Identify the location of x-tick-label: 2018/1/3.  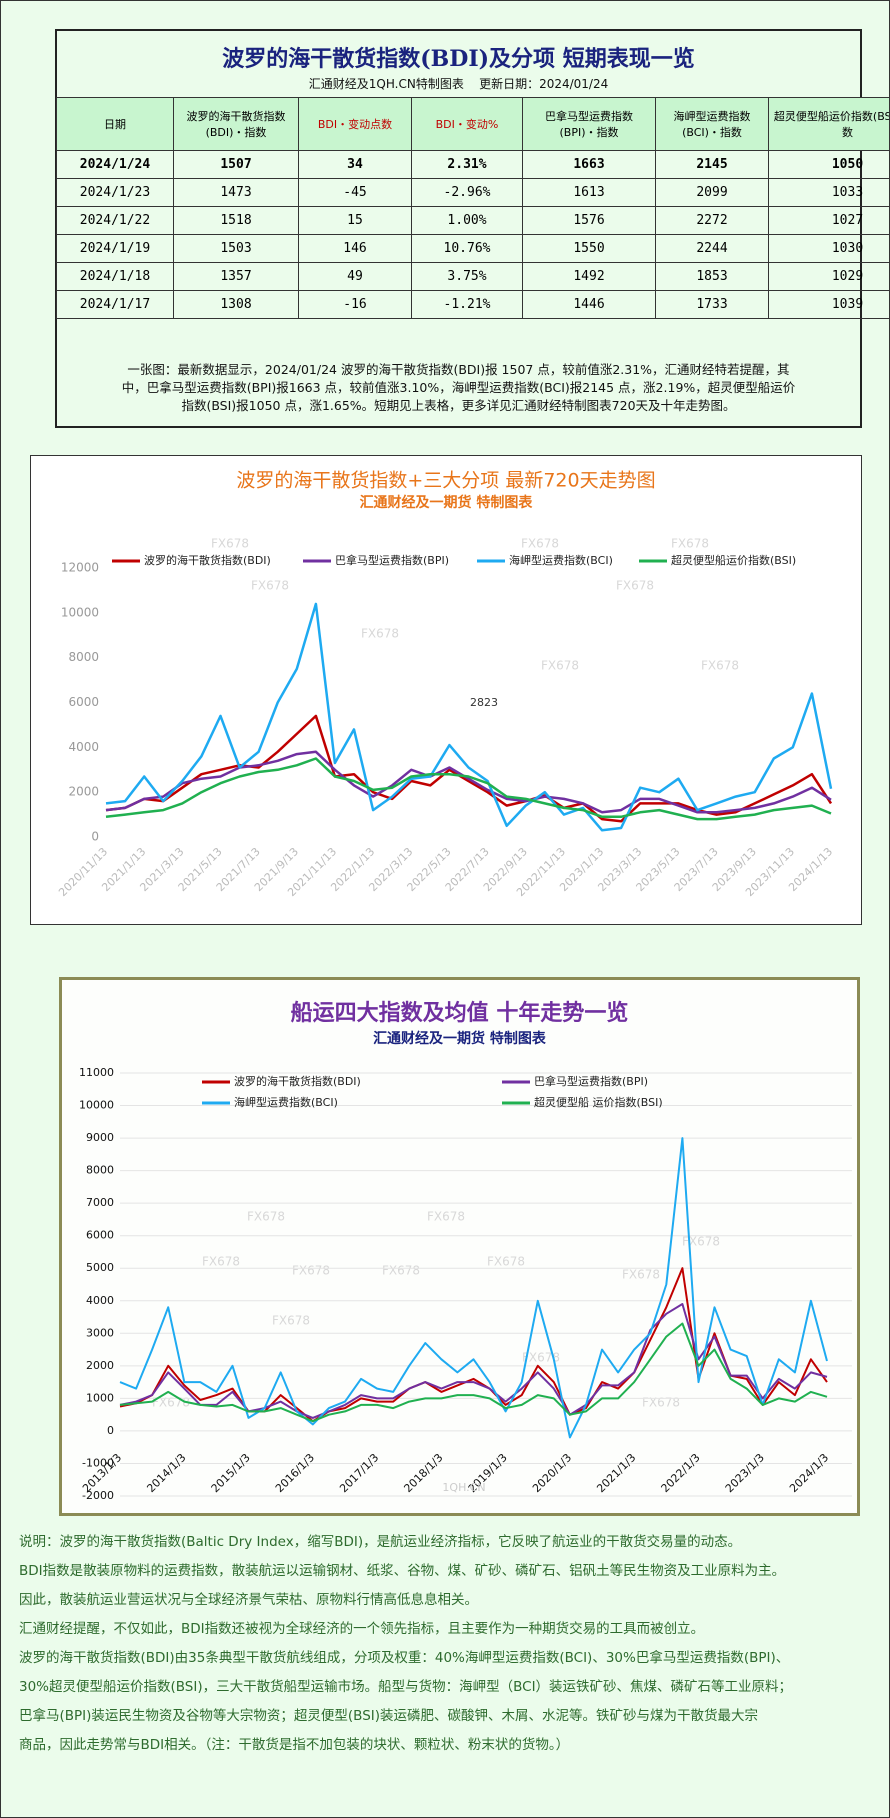
(423, 1473).